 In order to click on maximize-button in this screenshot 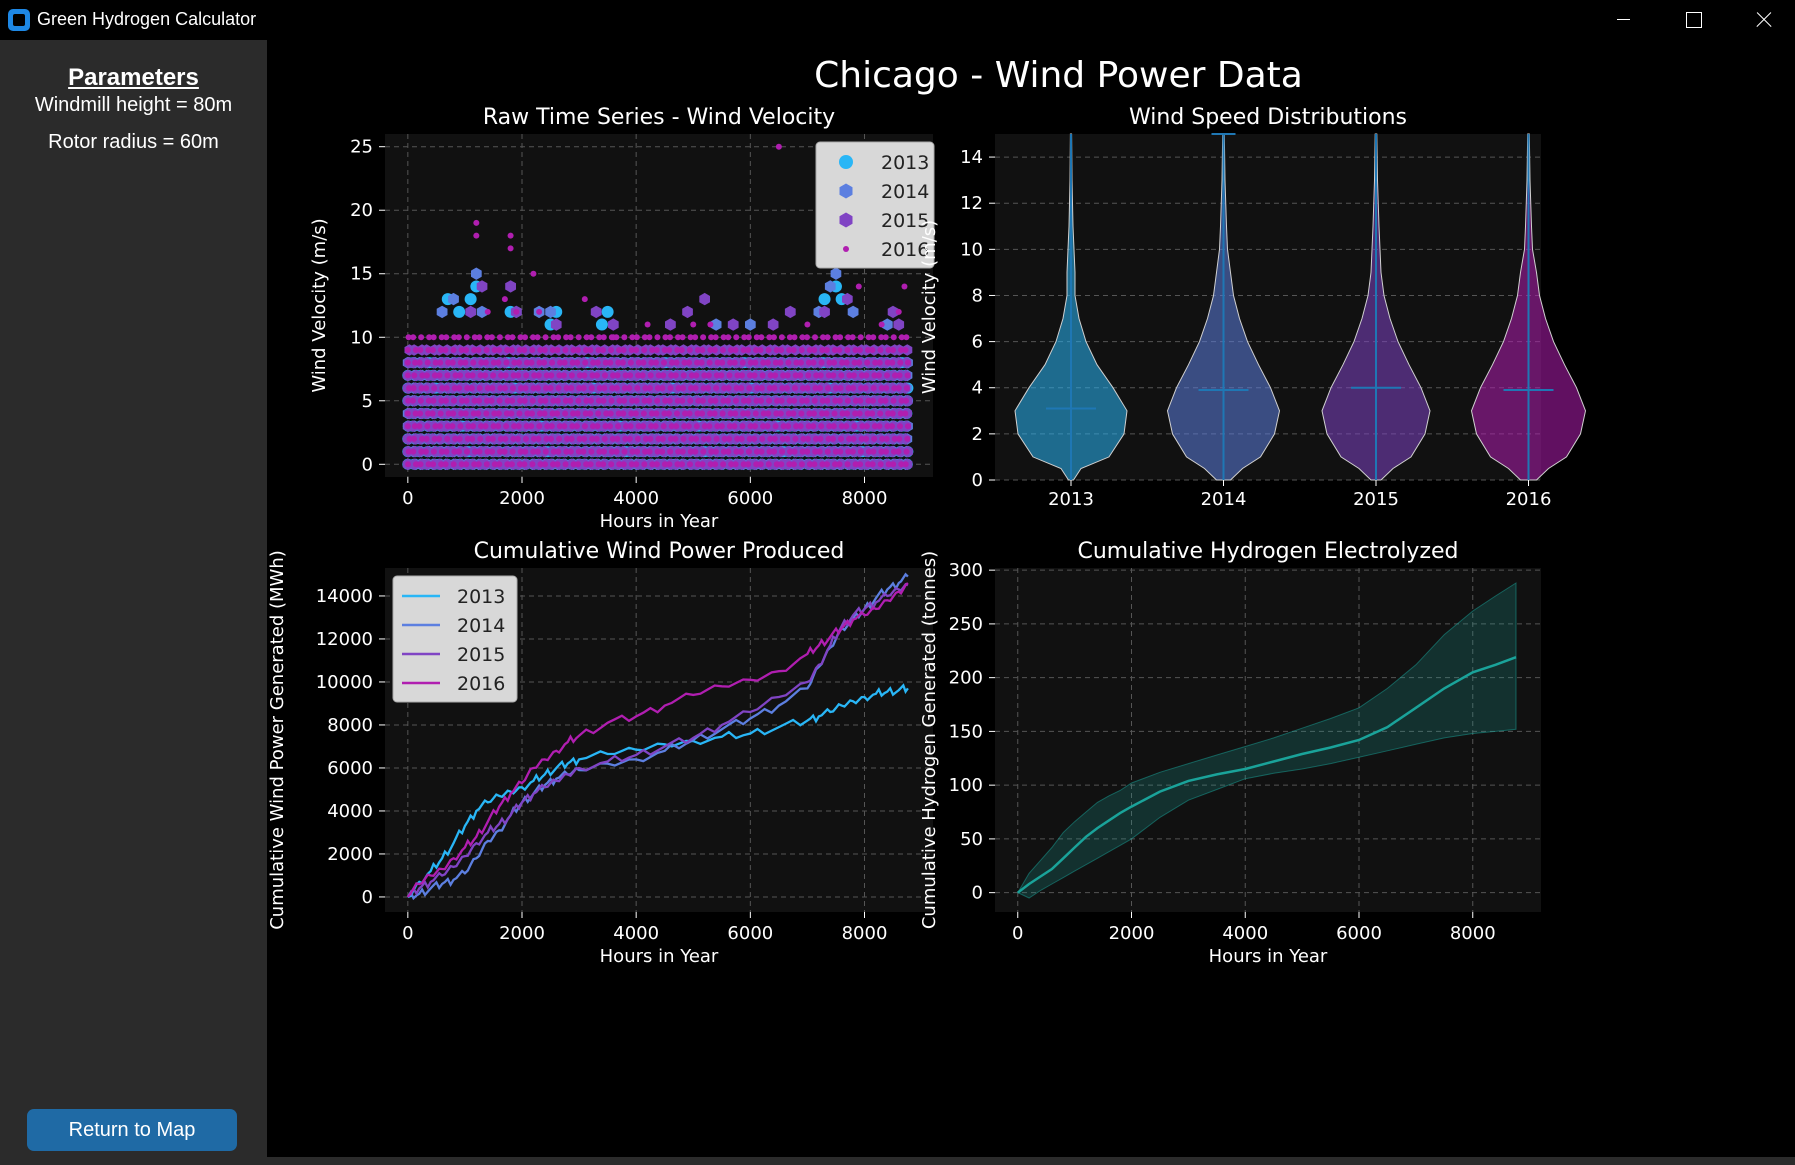, I will do `click(1692, 20)`.